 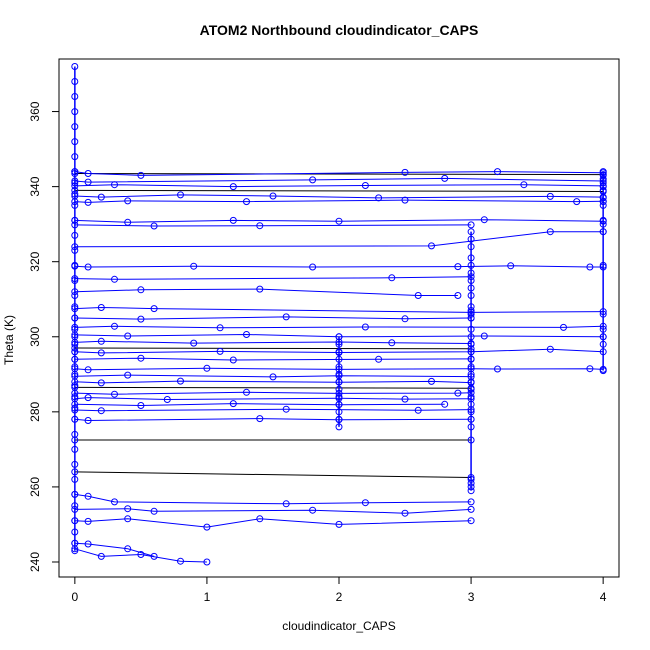 What do you see at coordinates (339, 597) in the screenshot?
I see `x-tick-label: 2` at bounding box center [339, 597].